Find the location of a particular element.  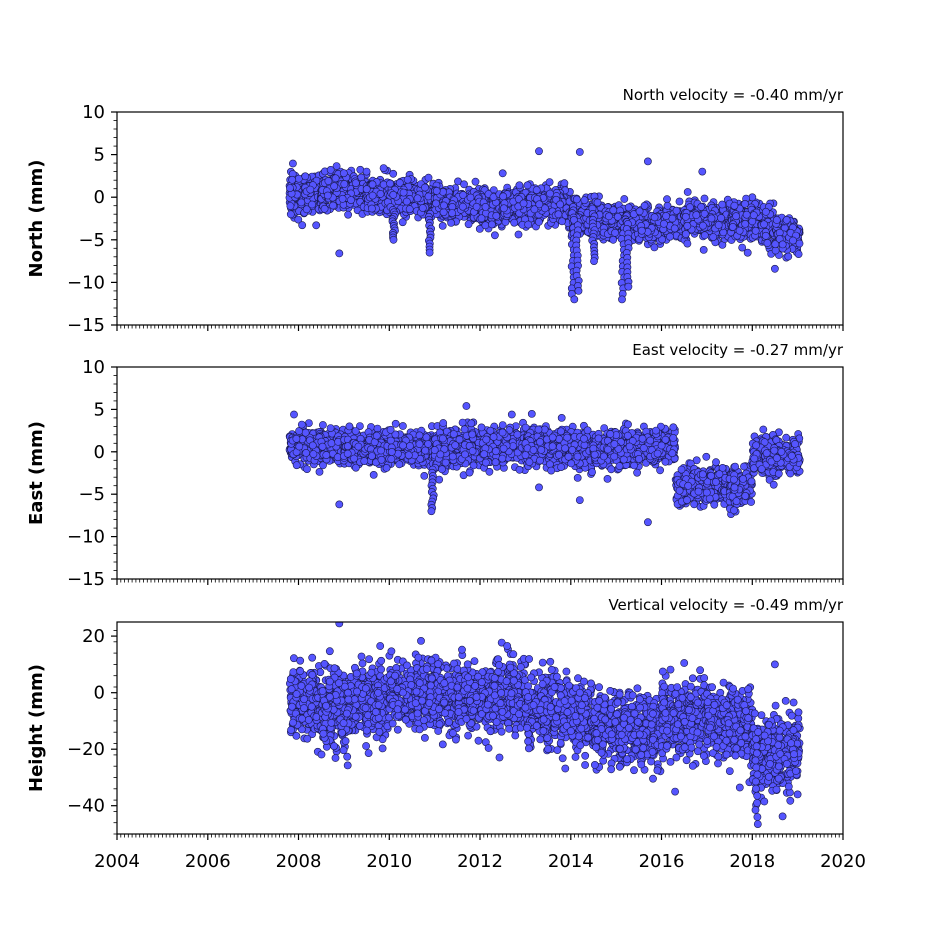

data-points-north is located at coordinates (544, 225).